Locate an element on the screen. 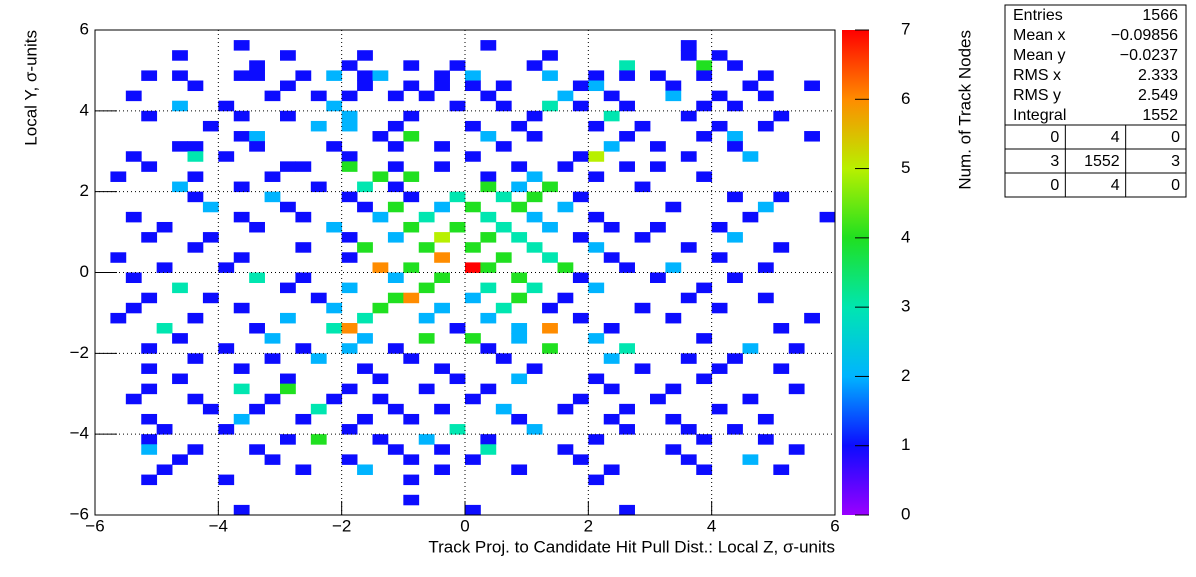 The width and height of the screenshot is (1196, 577). stats-label: RMS x is located at coordinates (1037, 75).